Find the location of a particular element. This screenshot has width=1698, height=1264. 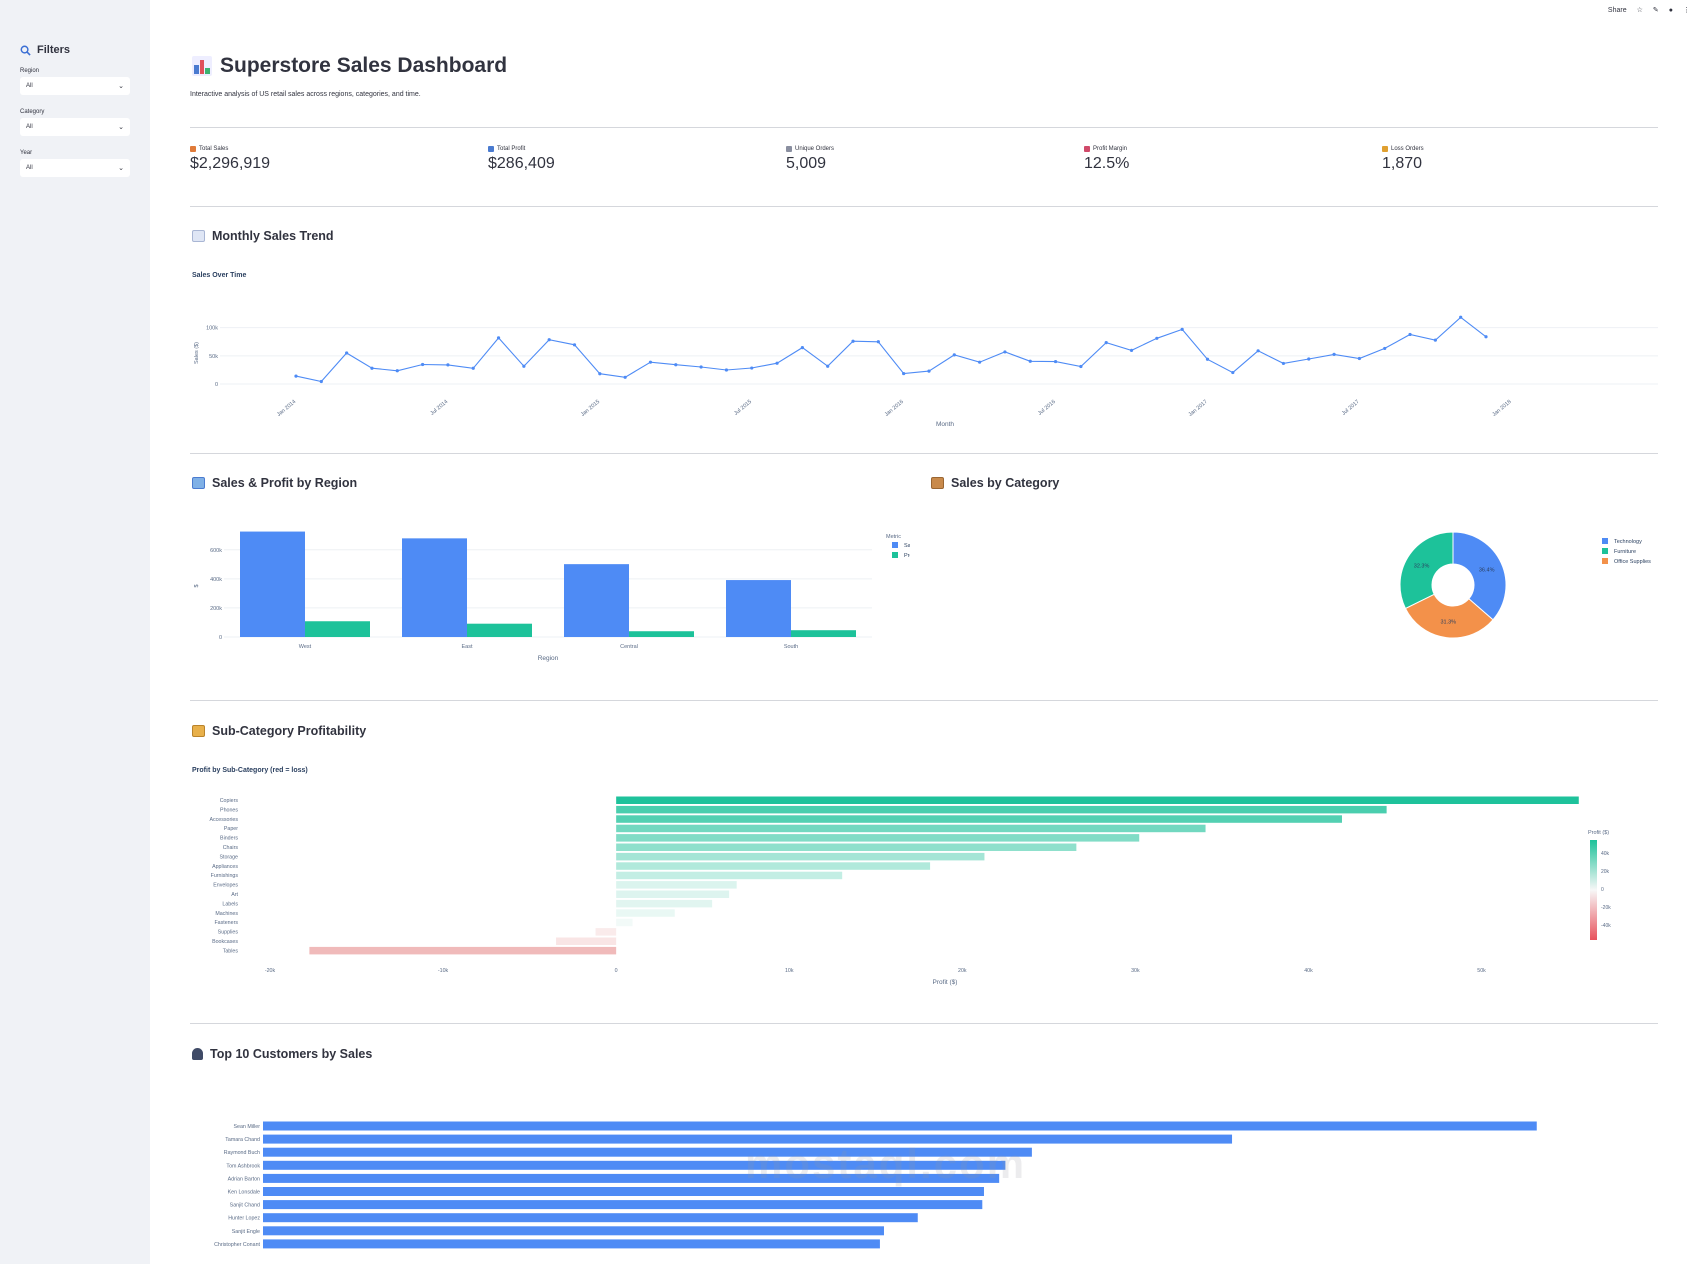

colorbar-tick: -40k is located at coordinates (1606, 926).